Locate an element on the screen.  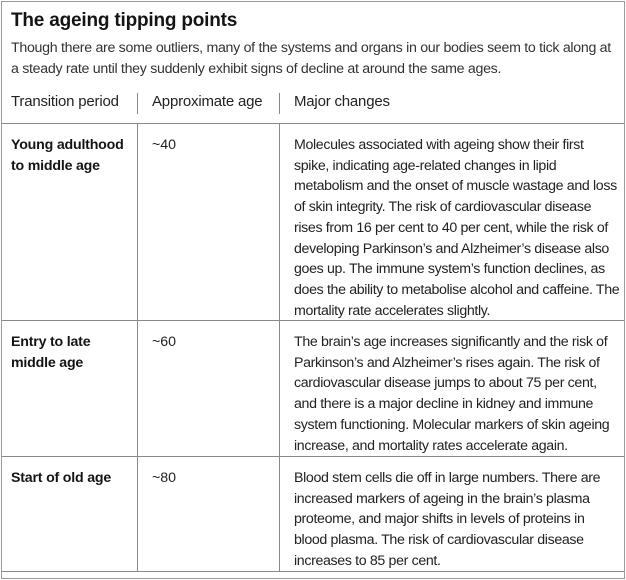
table-bottom-rule is located at coordinates (313, 571).